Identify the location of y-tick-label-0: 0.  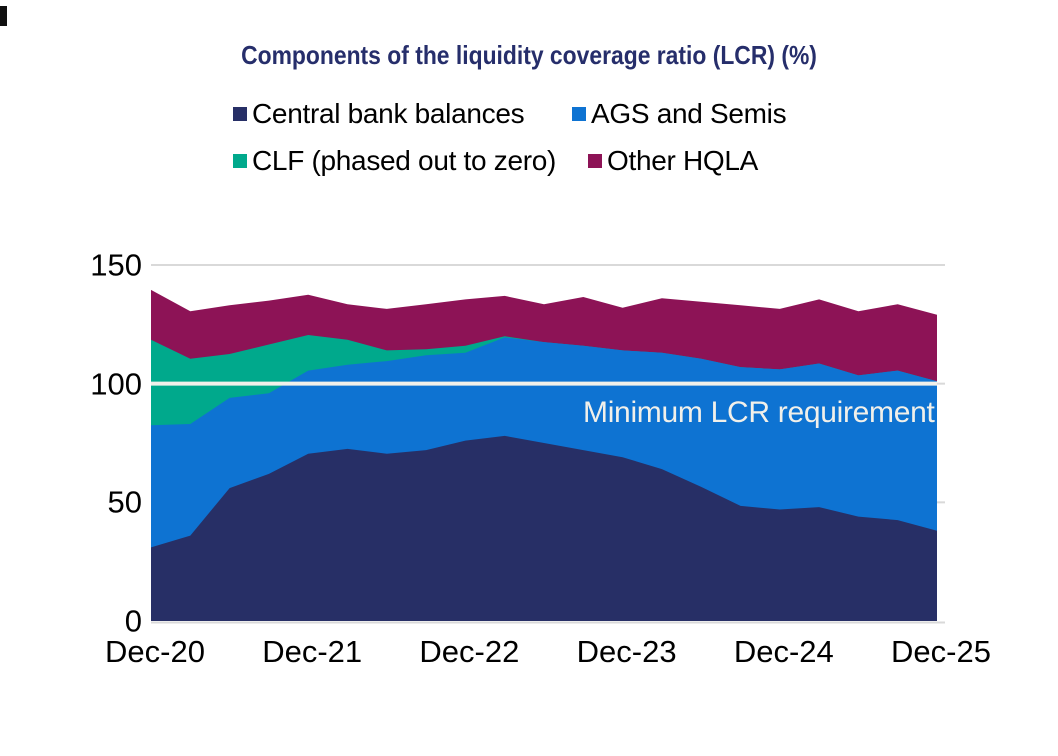
(133, 621).